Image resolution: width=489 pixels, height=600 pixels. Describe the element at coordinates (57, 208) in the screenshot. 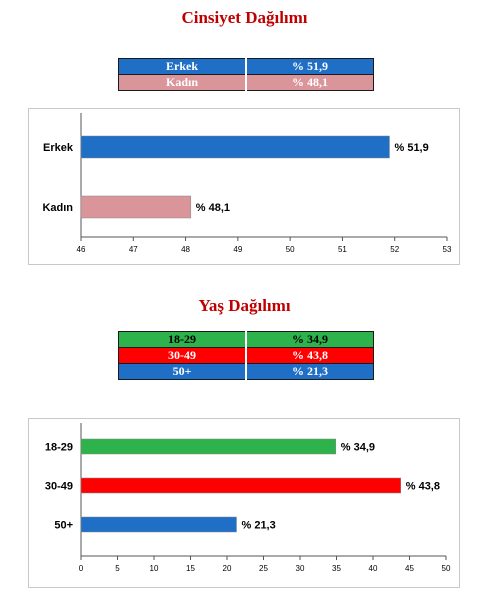

I see `gender-category-label: Kadın` at that location.